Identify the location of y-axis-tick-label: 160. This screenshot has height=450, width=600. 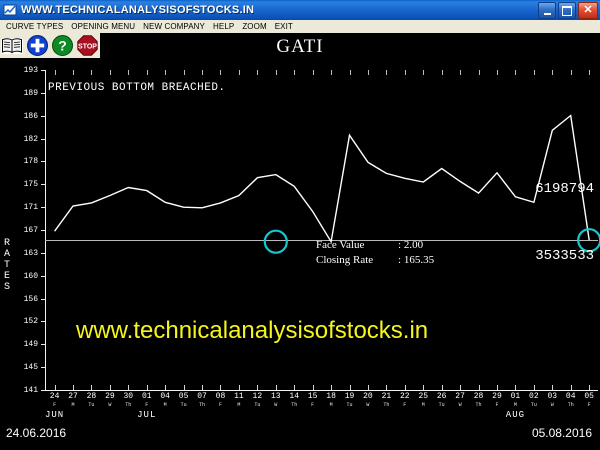
(30, 276).